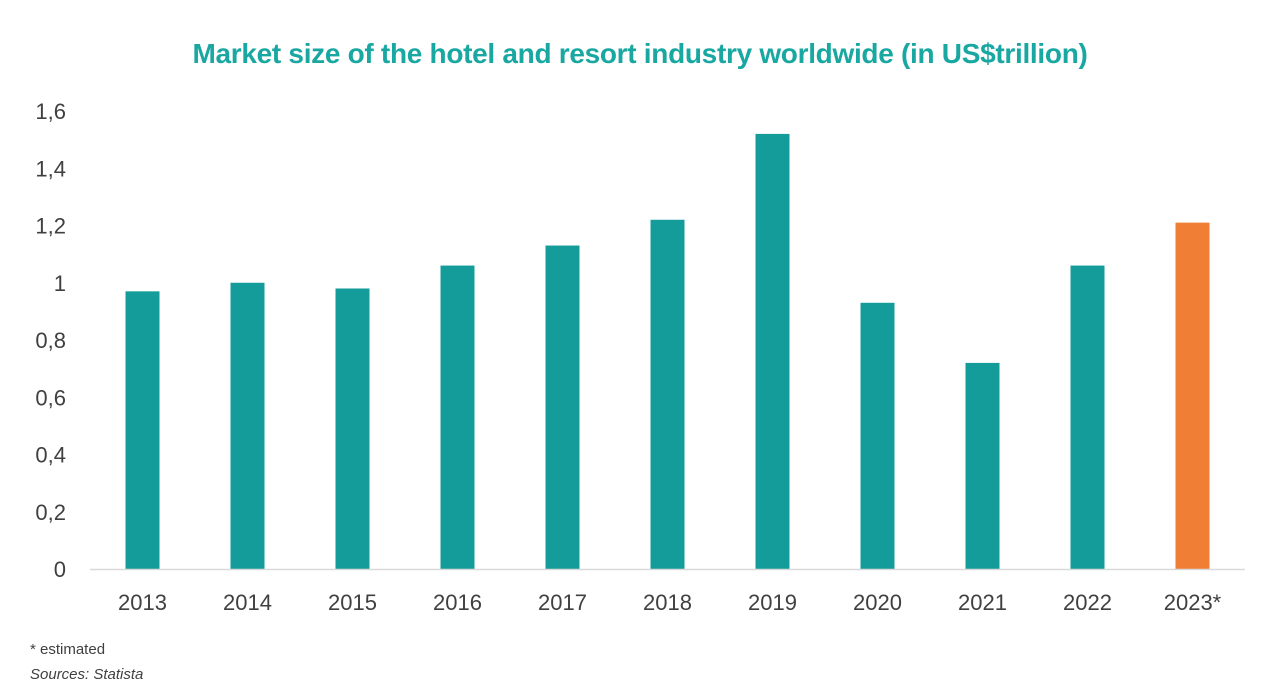 Image resolution: width=1280 pixels, height=700 pixels. I want to click on bar-2014, so click(247, 425).